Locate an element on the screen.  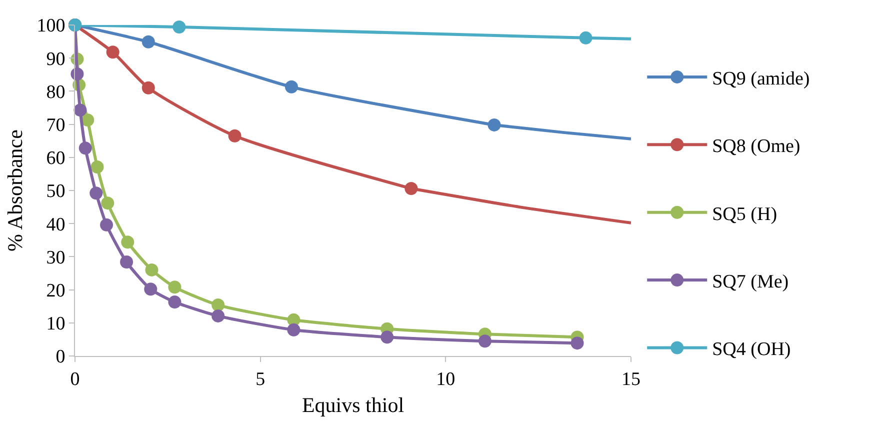
y-axis-title: % Absorbance is located at coordinates (14, 191).